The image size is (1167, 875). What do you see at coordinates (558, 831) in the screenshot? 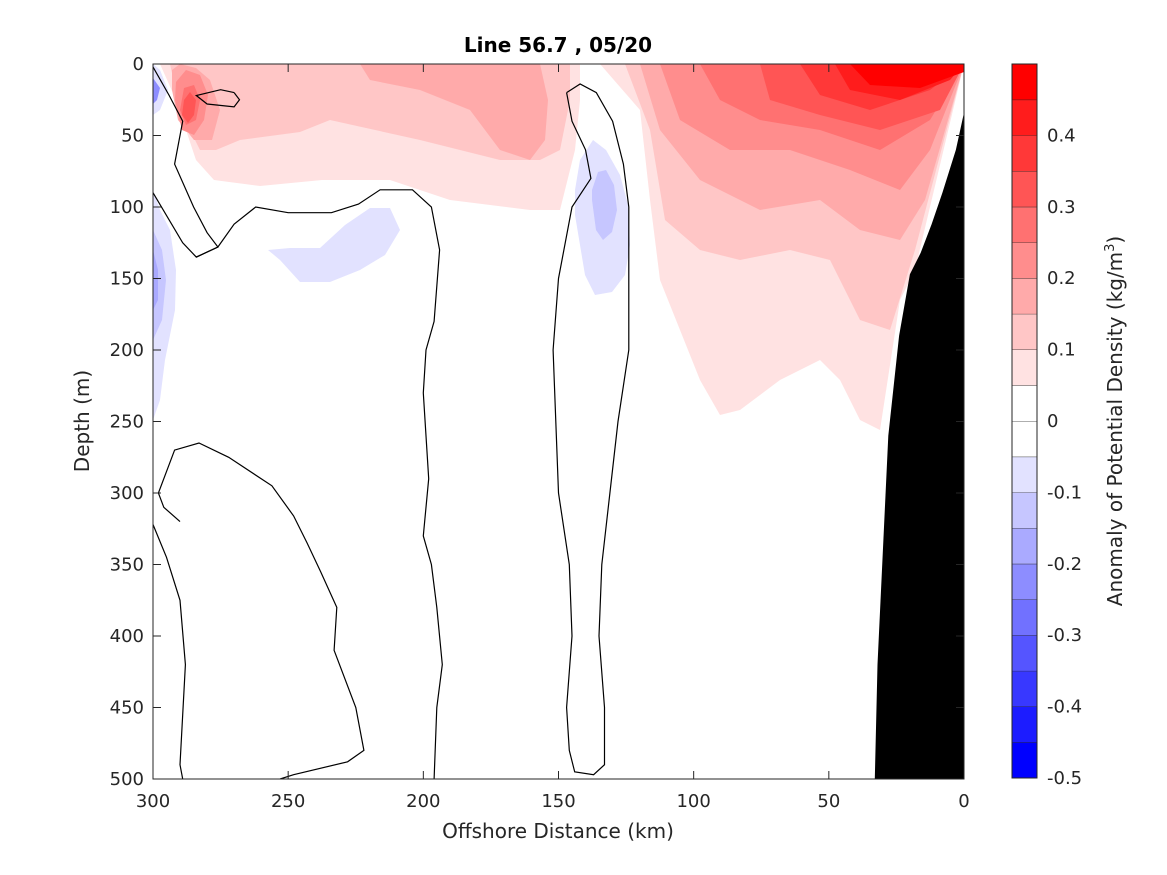
I see `x-axis-label: Offshore Distance (km)` at bounding box center [558, 831].